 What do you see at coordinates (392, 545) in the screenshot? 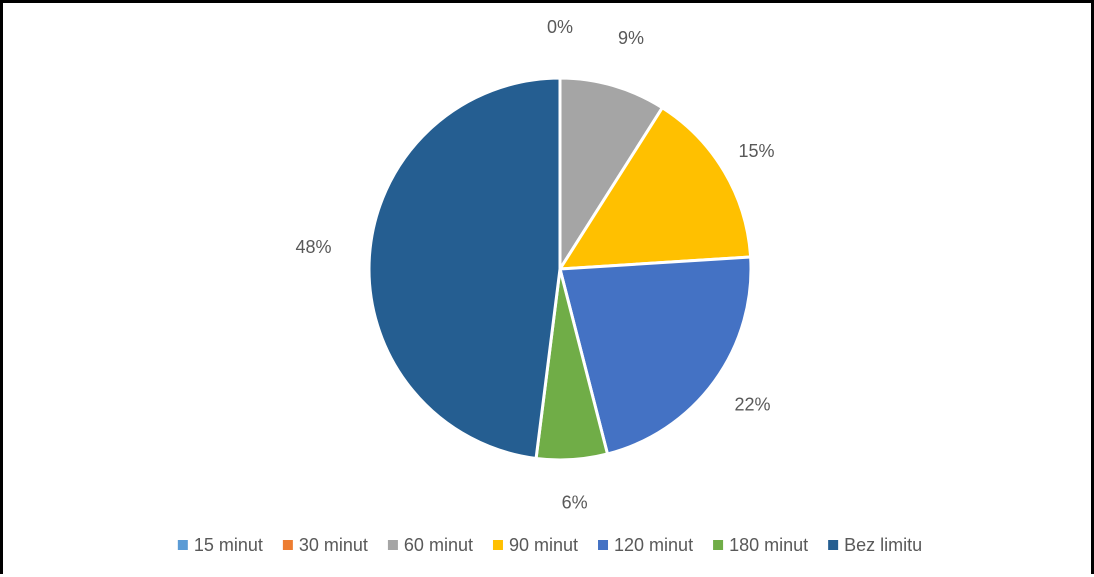
I see `legend-swatch-60-minut` at bounding box center [392, 545].